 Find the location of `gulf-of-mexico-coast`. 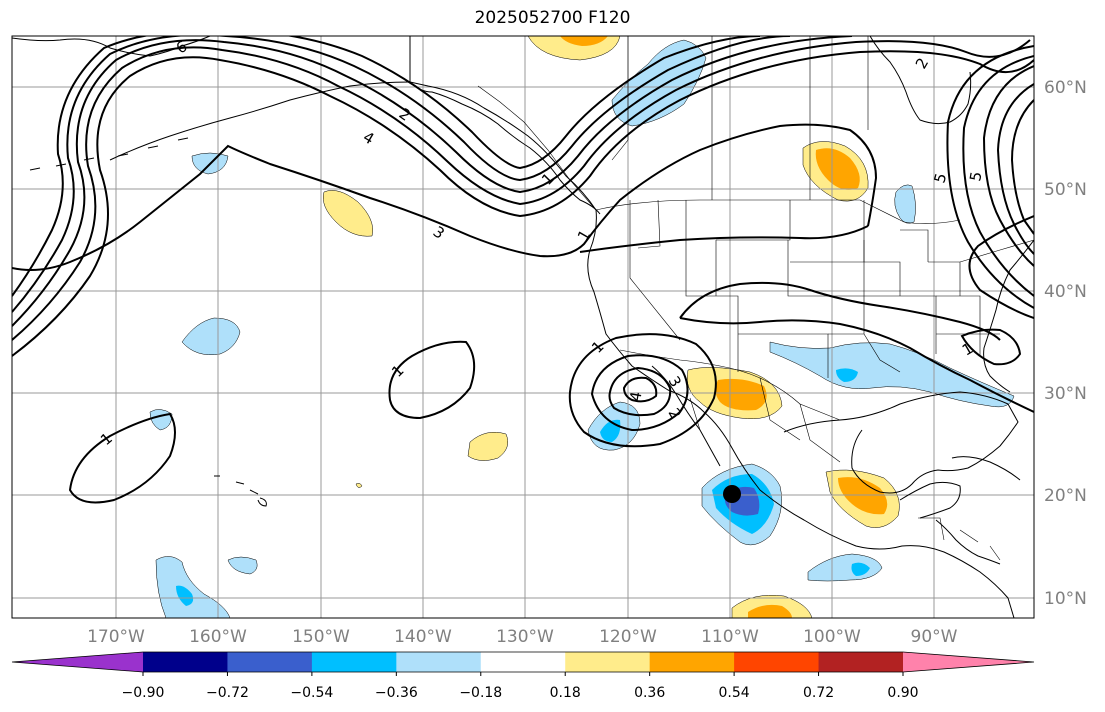

gulf-of-mexico-coast is located at coordinates (901, 442).